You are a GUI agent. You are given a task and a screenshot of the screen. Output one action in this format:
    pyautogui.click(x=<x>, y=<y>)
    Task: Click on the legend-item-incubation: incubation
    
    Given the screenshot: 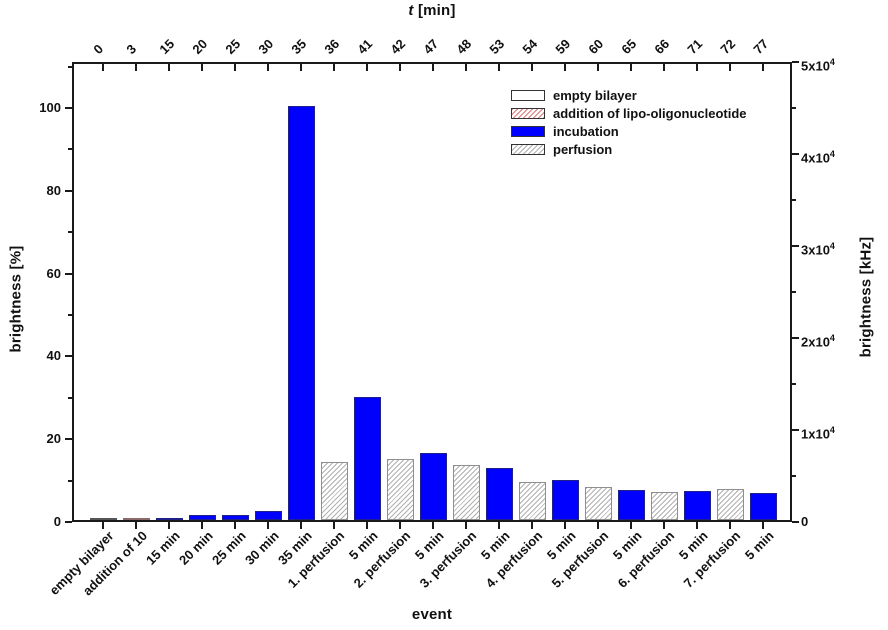 What is the action you would take?
    pyautogui.click(x=629, y=131)
    